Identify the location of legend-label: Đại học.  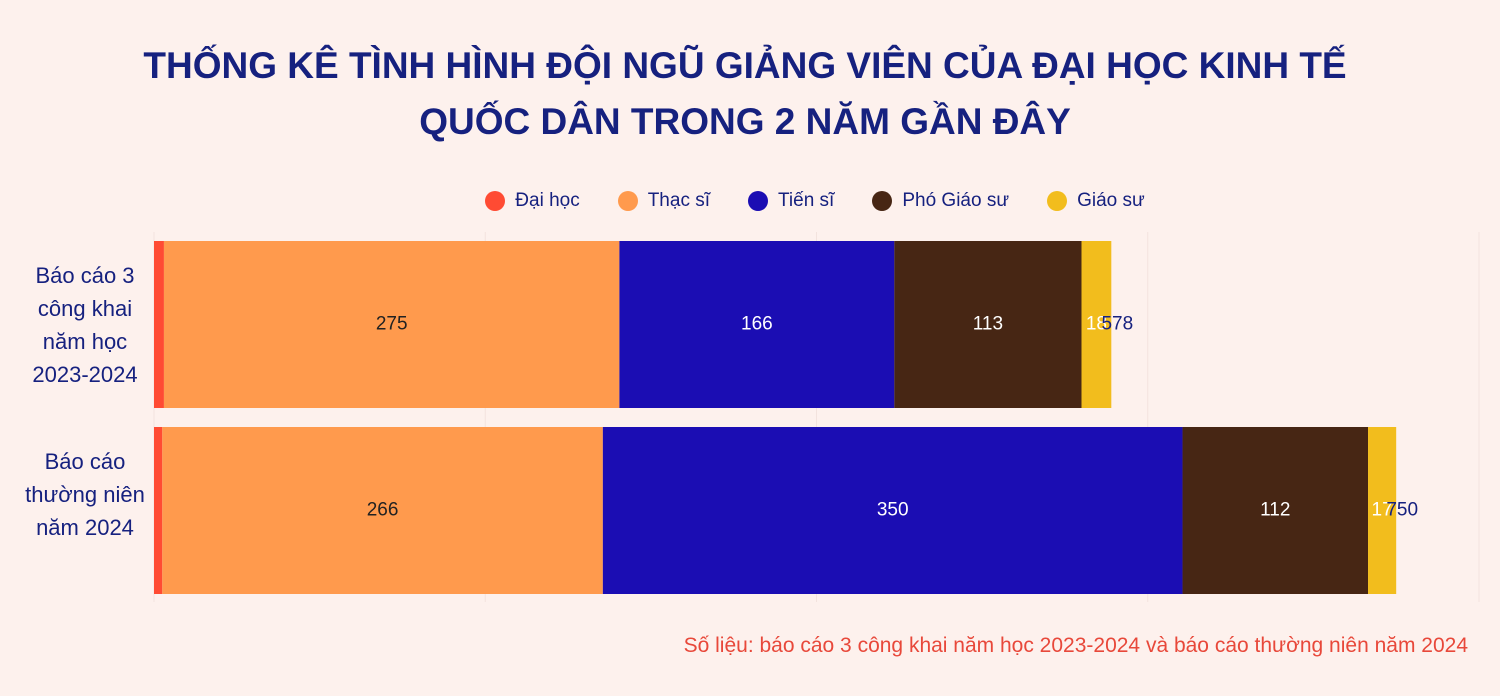
(547, 200).